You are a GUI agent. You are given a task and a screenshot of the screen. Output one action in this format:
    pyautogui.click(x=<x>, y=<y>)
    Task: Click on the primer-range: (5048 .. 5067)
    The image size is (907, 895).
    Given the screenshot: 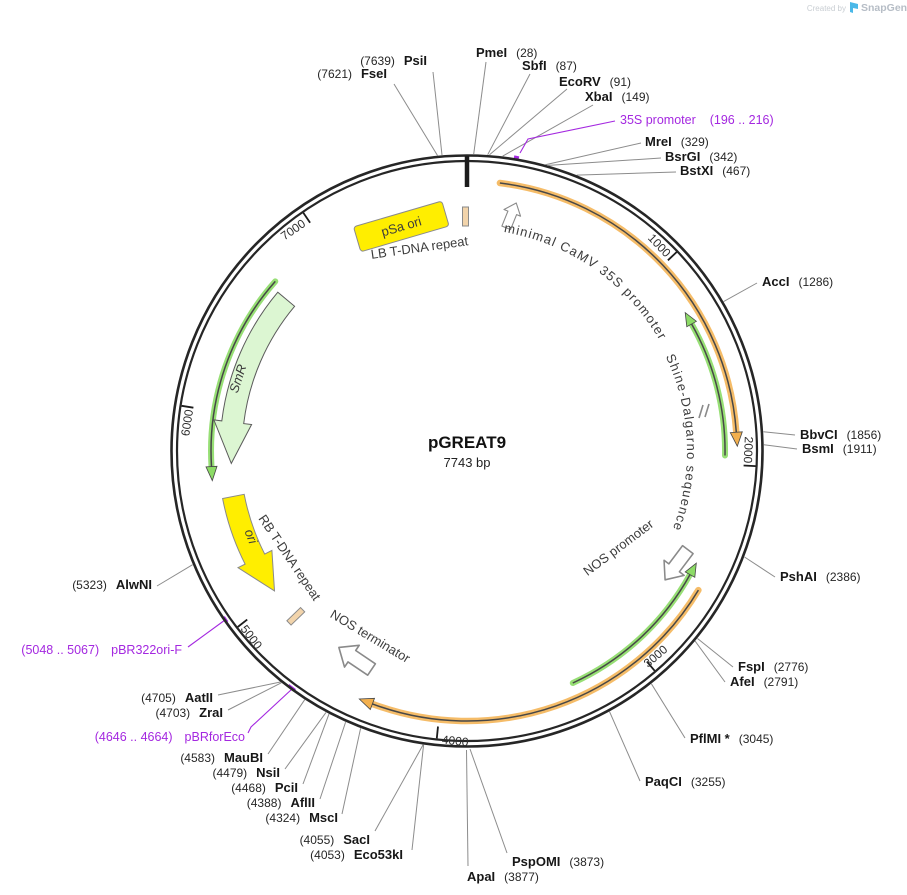 What is the action you would take?
    pyautogui.click(x=60, y=650)
    